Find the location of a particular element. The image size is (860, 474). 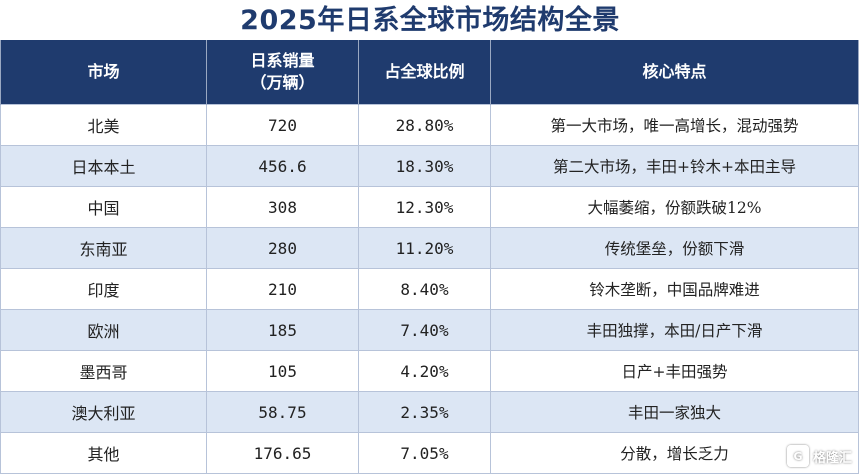

cell-sales: 280 is located at coordinates (282, 248).